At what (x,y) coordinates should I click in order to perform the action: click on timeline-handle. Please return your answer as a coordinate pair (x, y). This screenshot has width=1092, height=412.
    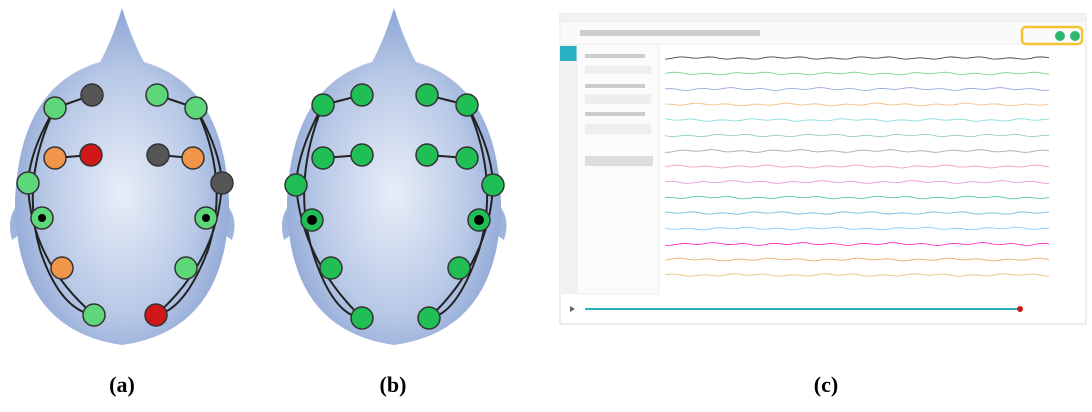
    Looking at the image, I should click on (1020, 309).